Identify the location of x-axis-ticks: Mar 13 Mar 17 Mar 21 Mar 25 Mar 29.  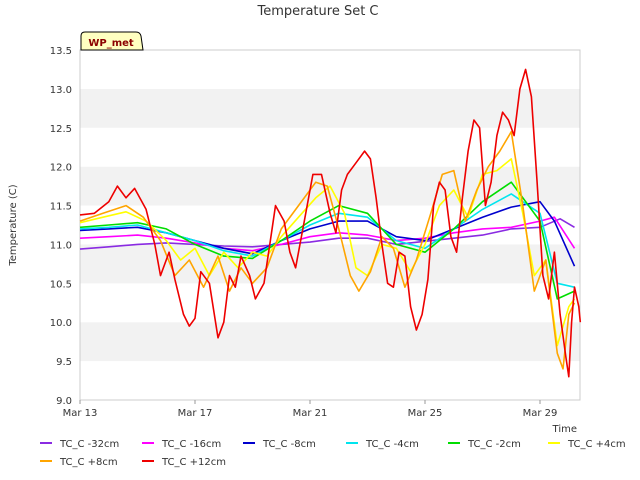
(310, 409).